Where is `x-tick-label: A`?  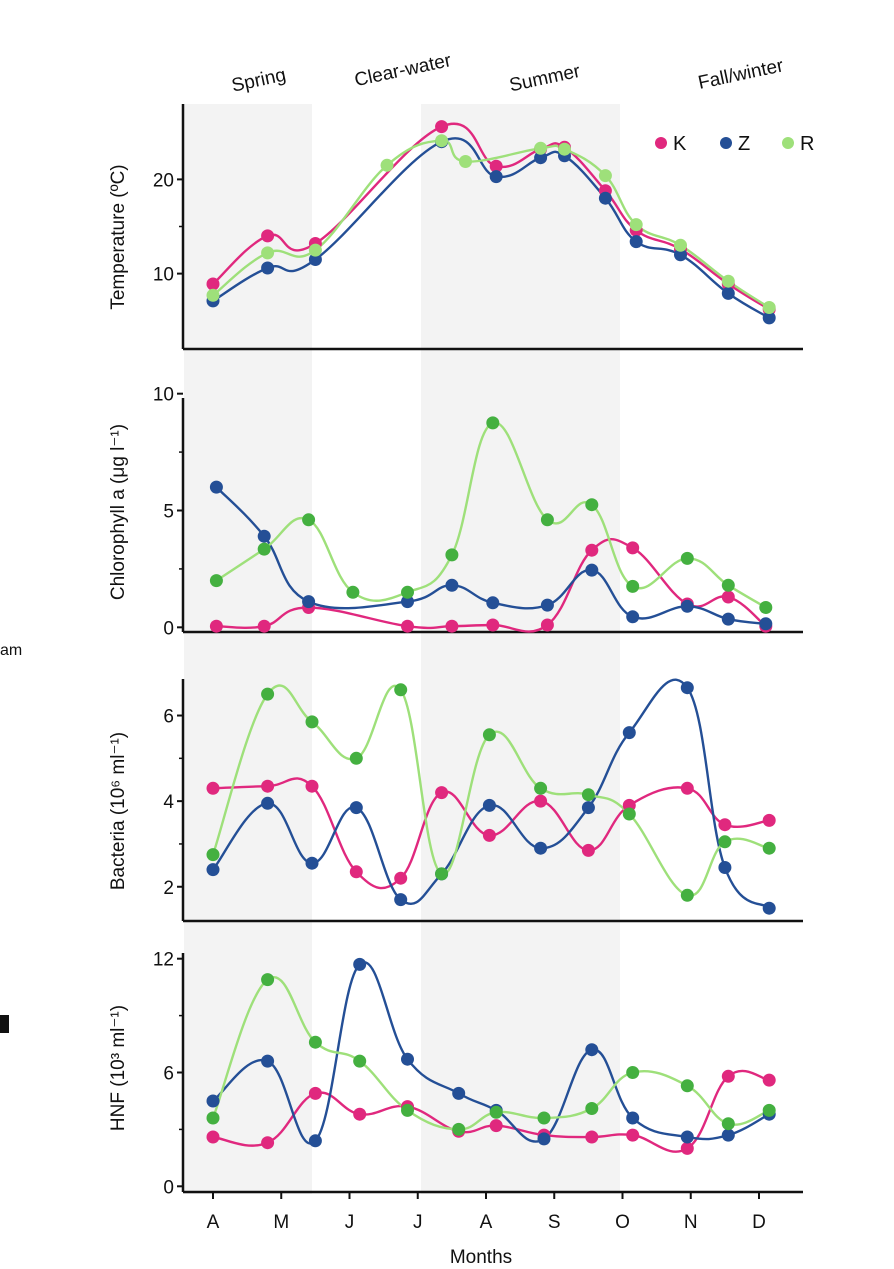
x-tick-label: A is located at coordinates (486, 1222).